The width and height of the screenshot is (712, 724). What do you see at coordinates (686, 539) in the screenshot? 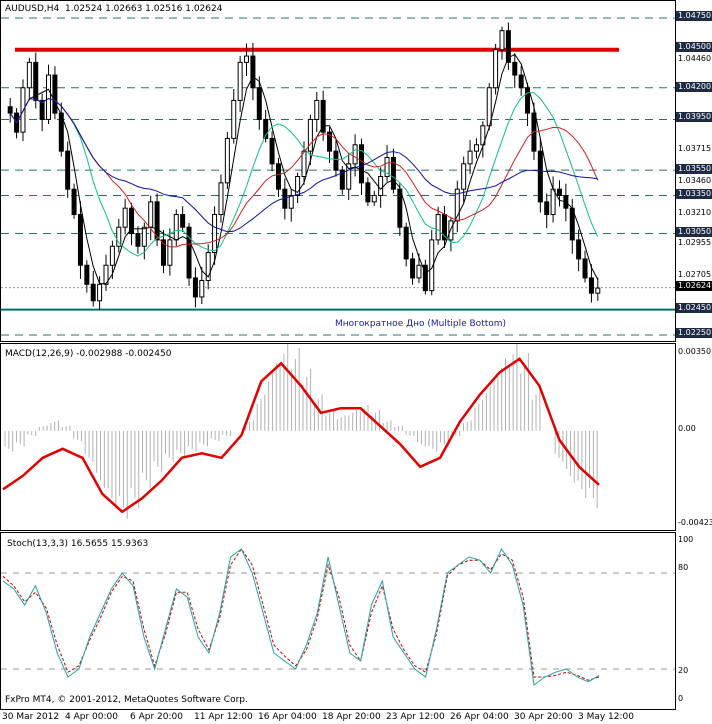
I see `stoch-tick-100: 100` at bounding box center [686, 539].